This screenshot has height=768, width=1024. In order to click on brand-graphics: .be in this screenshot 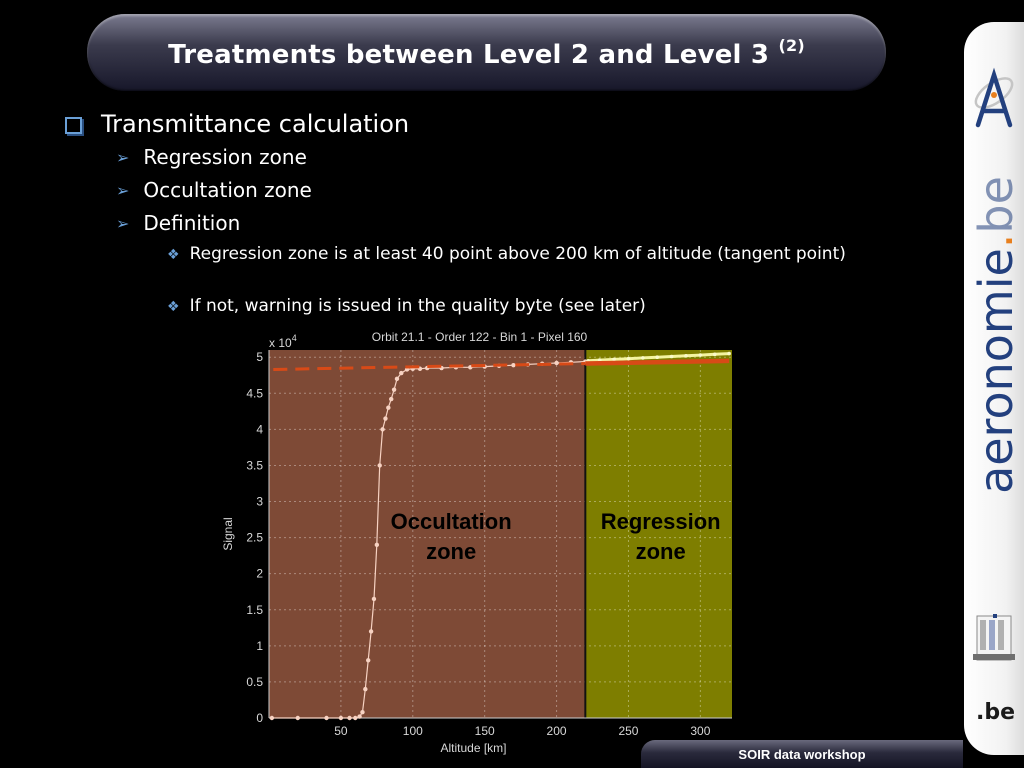, I will do `click(994, 396)`.